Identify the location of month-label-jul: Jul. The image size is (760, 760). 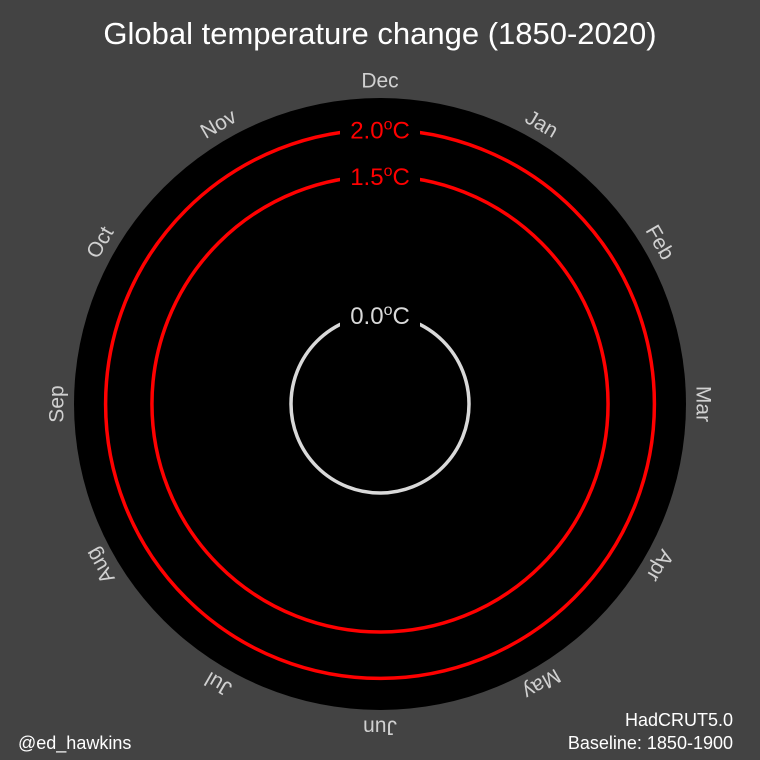
(218, 683).